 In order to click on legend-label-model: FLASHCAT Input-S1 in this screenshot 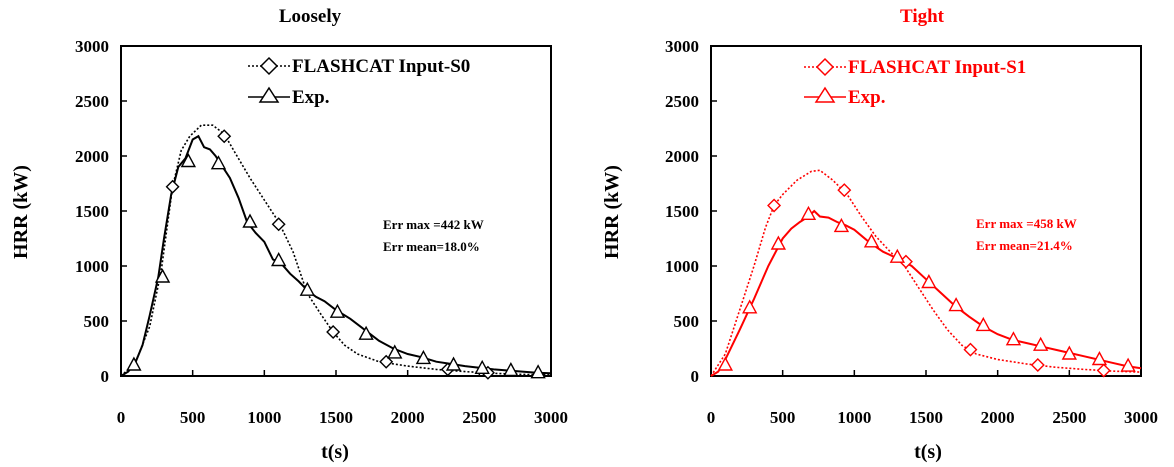, I will do `click(937, 67)`.